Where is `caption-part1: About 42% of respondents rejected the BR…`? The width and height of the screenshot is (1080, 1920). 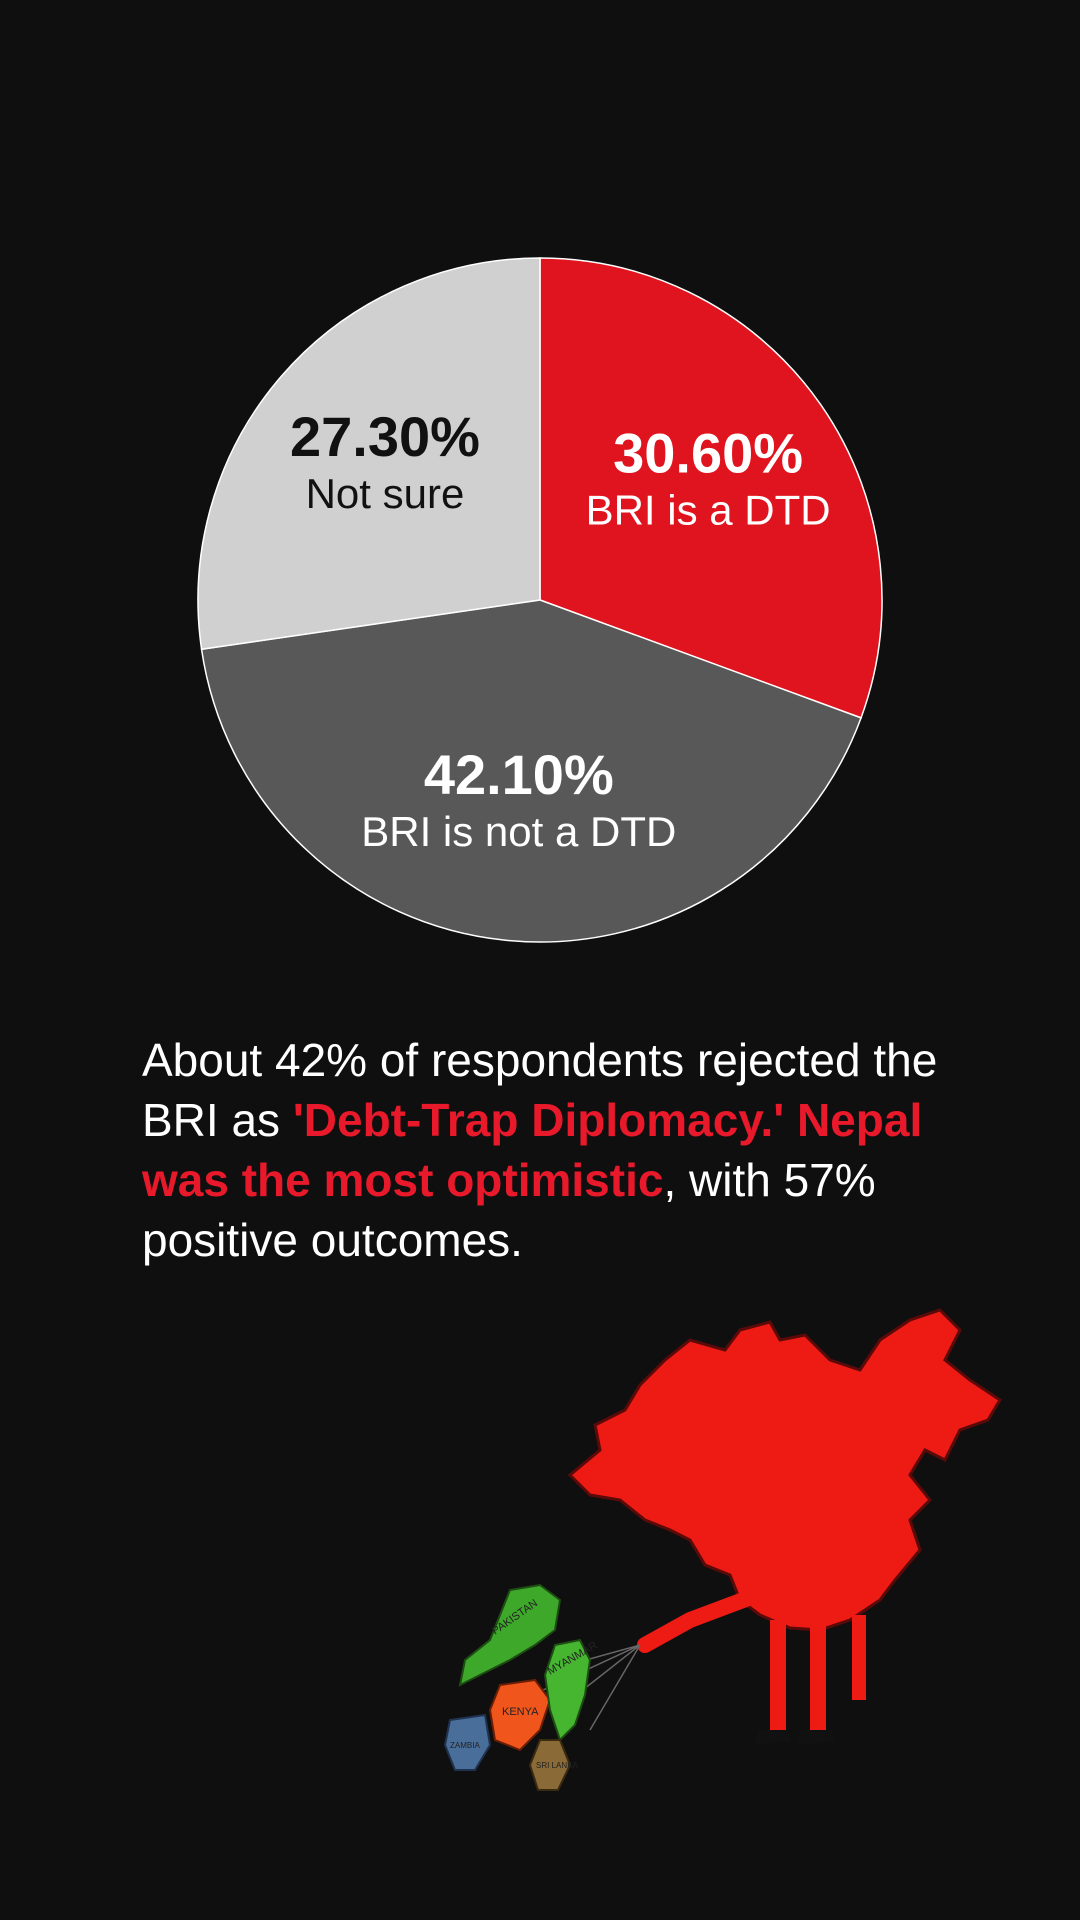 caption-part1: About 42% of respondents rejected the BR… is located at coordinates (540, 1090).